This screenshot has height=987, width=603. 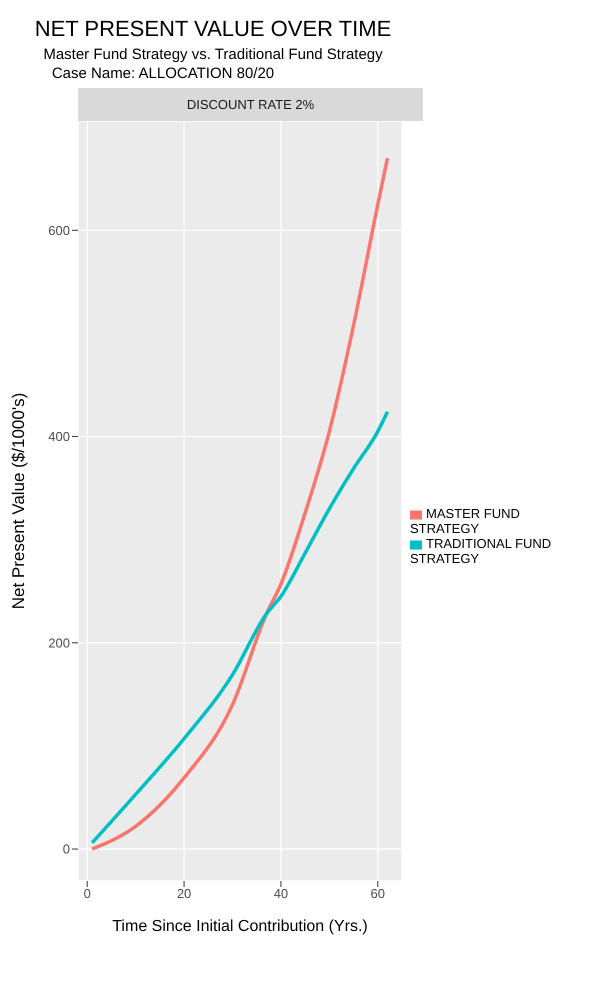 I want to click on chart-subtitle: Master Fund Strategy vs. Traditional Fund Strategy, so click(x=213, y=54).